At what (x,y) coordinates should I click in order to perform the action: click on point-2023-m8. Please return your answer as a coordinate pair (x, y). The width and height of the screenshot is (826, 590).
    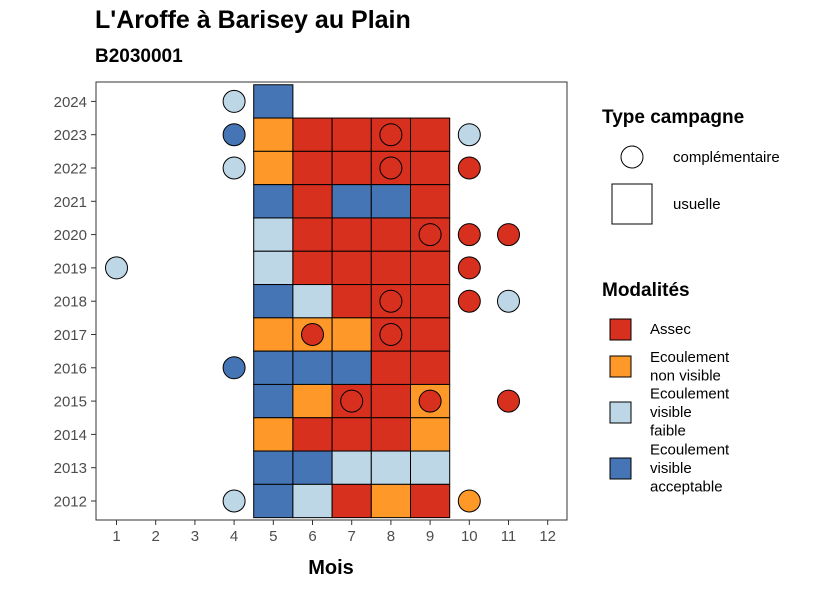
    Looking at the image, I should click on (391, 135).